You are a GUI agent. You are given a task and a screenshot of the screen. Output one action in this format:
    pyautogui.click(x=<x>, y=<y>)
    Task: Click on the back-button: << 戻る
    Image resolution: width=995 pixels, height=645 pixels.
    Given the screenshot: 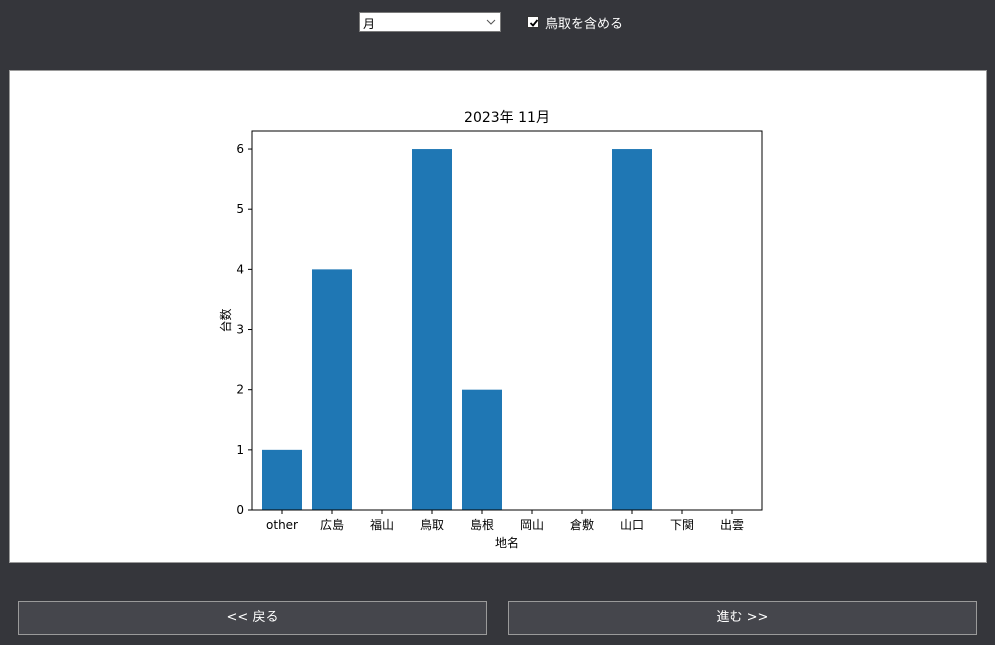 What is the action you would take?
    pyautogui.click(x=252, y=618)
    